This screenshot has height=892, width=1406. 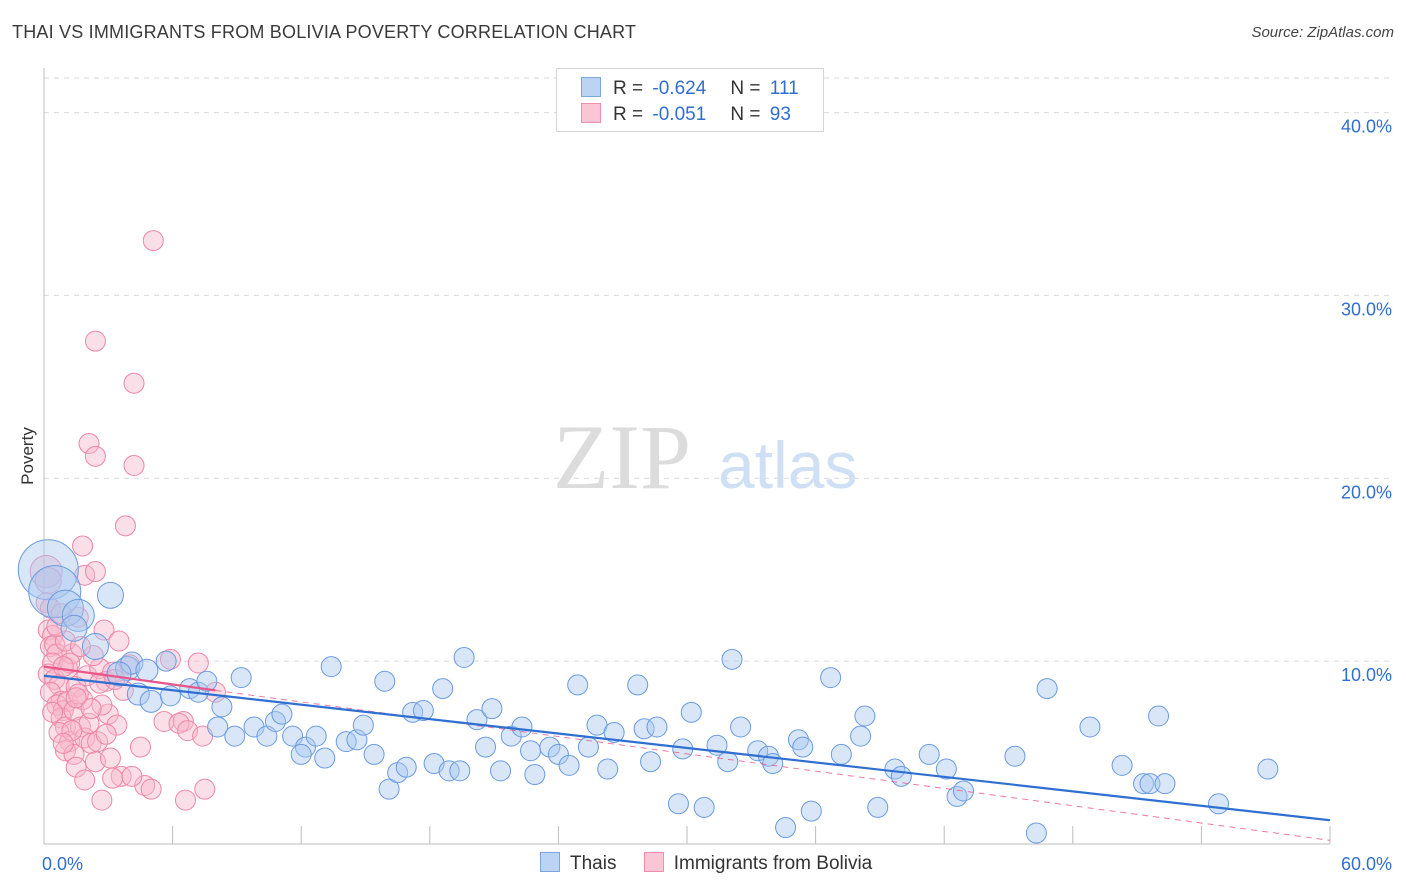 What do you see at coordinates (1366, 492) in the screenshot?
I see `y-tick-label: 20.0%` at bounding box center [1366, 492].